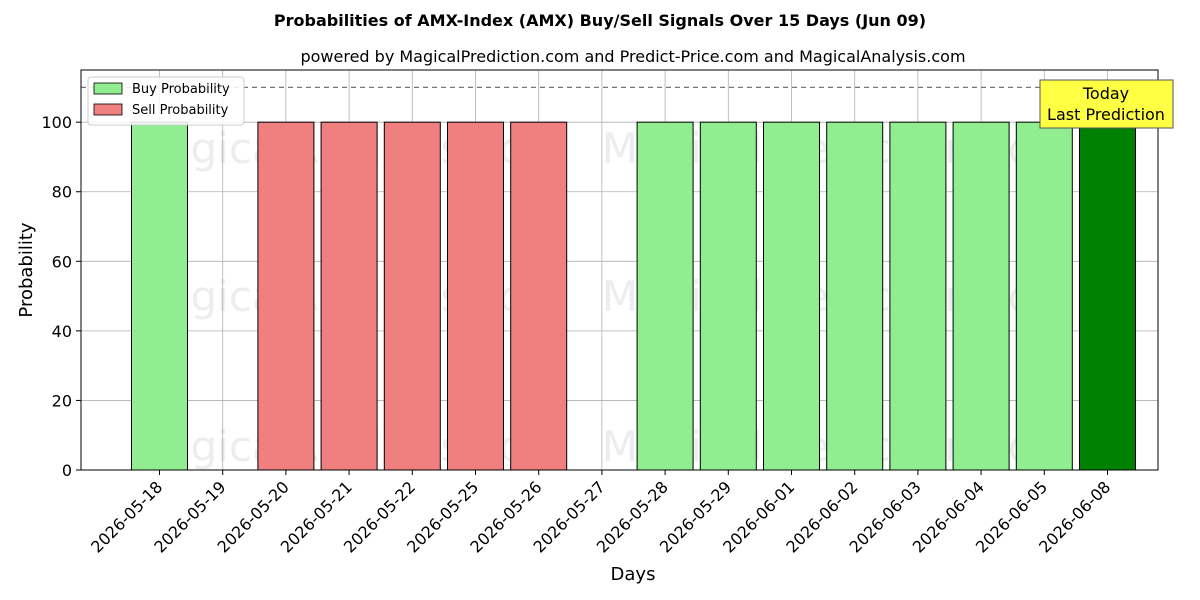  What do you see at coordinates (56, 122) in the screenshot?
I see `y-tick-label: 100` at bounding box center [56, 122].